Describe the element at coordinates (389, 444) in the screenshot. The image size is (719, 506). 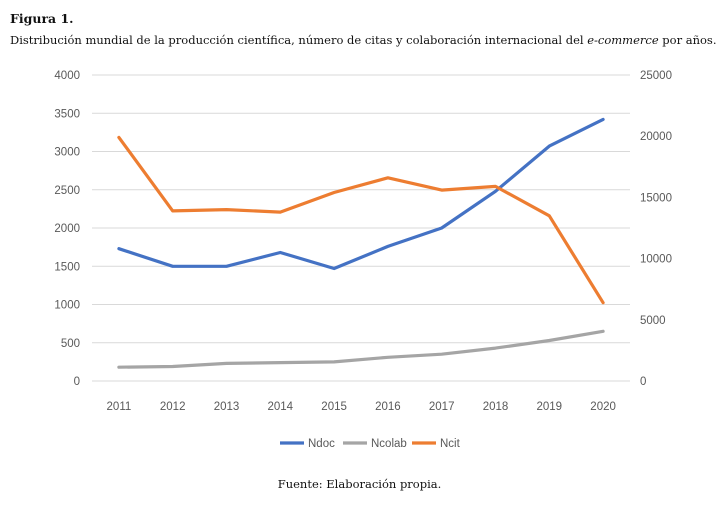
I see `legend-label-ncolab: Ncolab` at that location.